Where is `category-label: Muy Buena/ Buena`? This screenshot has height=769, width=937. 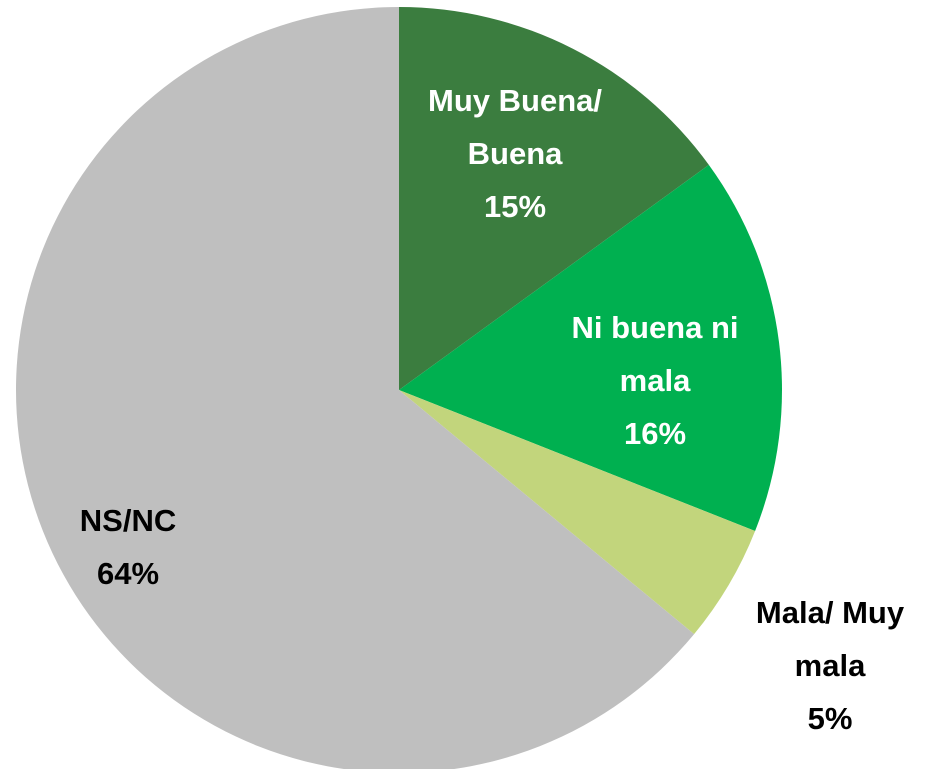
category-label: Muy Buena/ Buena is located at coordinates (515, 127).